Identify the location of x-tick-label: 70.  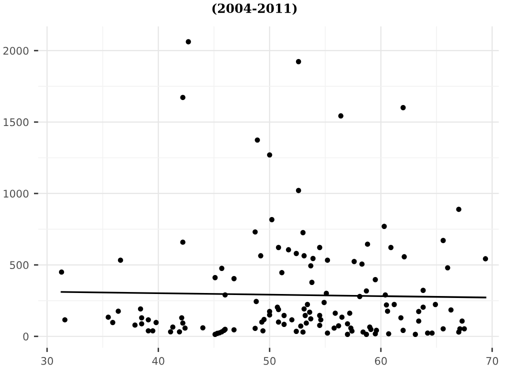
(492, 361).